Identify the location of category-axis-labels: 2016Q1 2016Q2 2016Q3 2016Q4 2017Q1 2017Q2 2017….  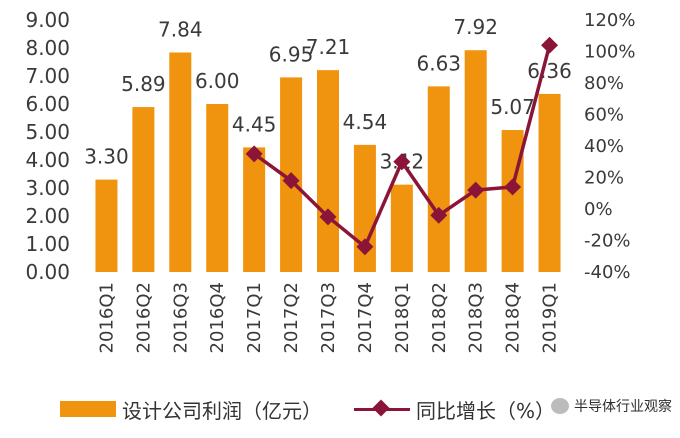
(328, 317).